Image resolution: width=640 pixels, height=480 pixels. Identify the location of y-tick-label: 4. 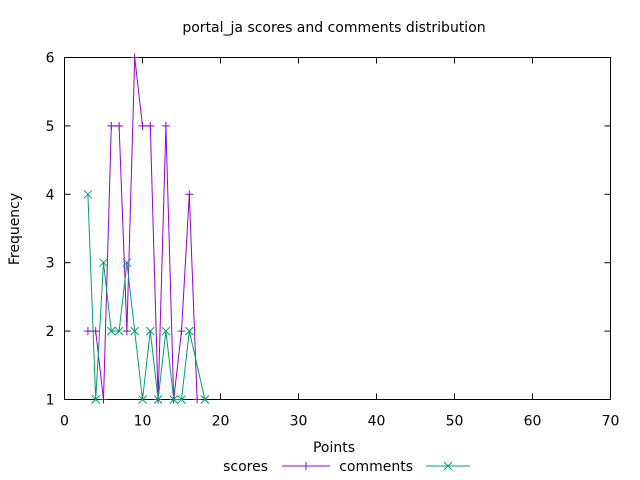
(50, 195).